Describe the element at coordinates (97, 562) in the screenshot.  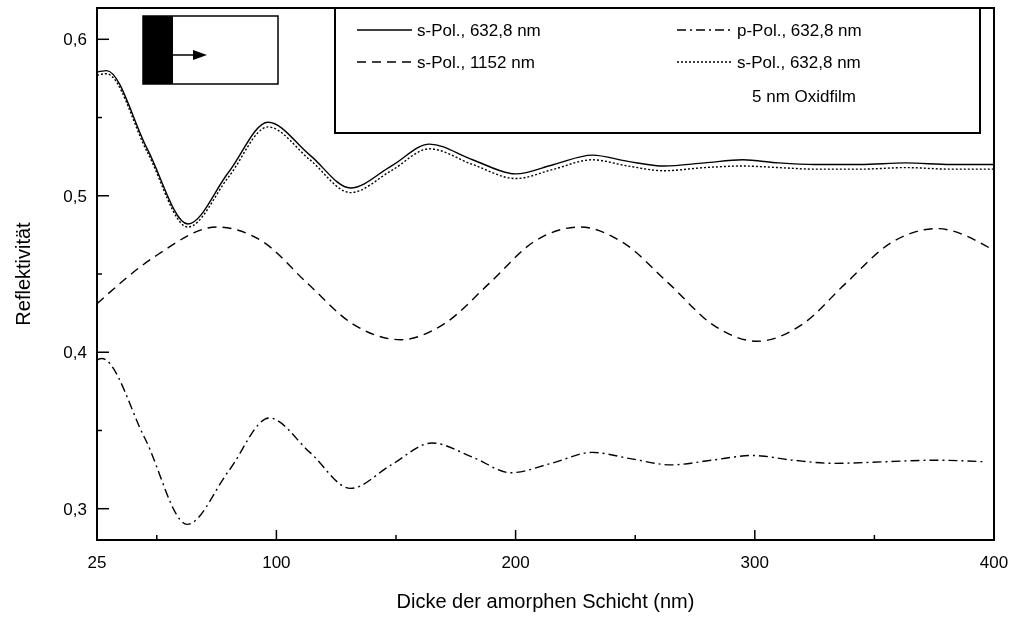
I see `x-tick-label: 25` at that location.